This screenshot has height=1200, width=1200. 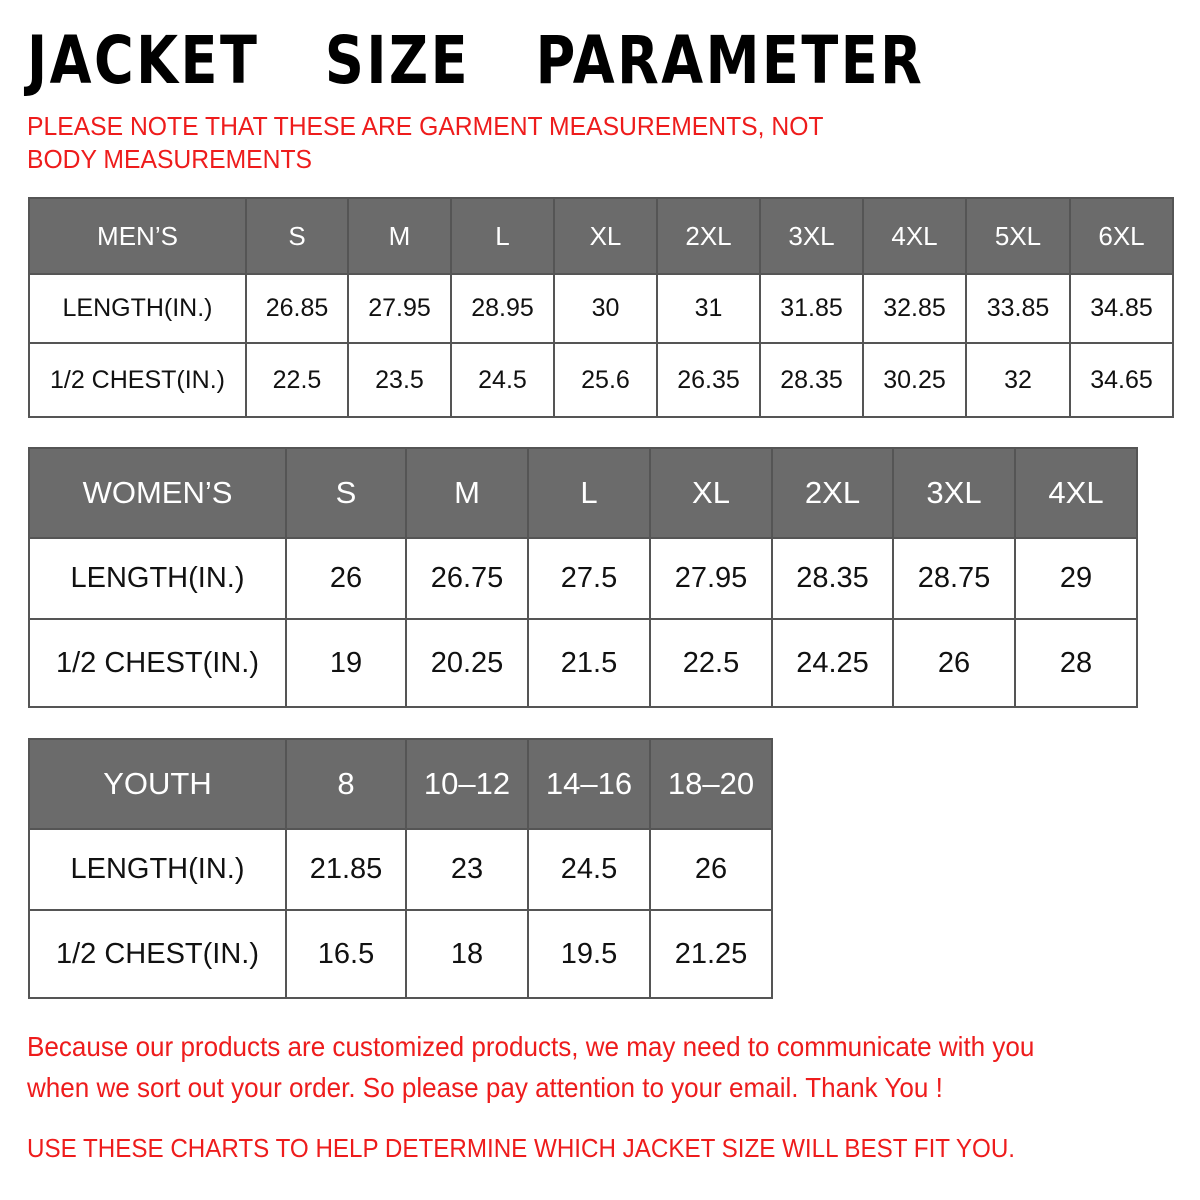 What do you see at coordinates (1018, 308) in the screenshot?
I see `measurement-value: 33.85` at bounding box center [1018, 308].